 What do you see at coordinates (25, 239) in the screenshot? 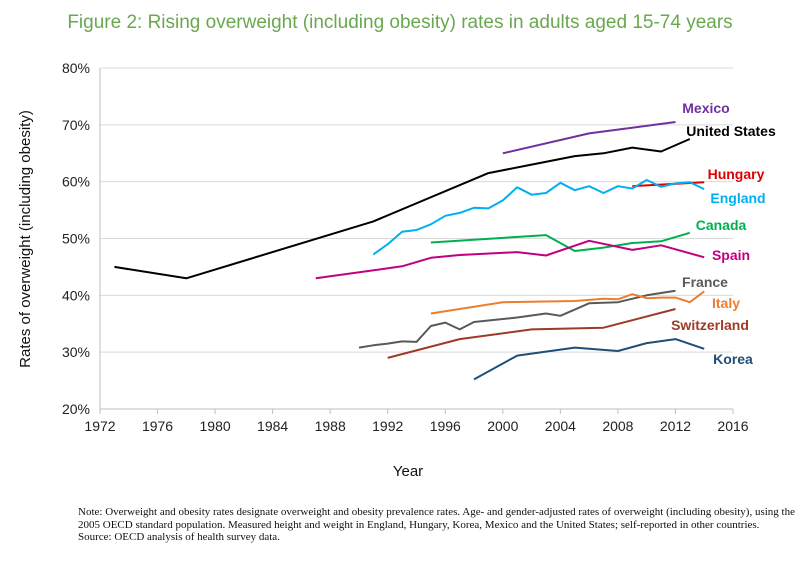
I see `y-axis-title: Rates of overweight (including obesity)` at bounding box center [25, 239].